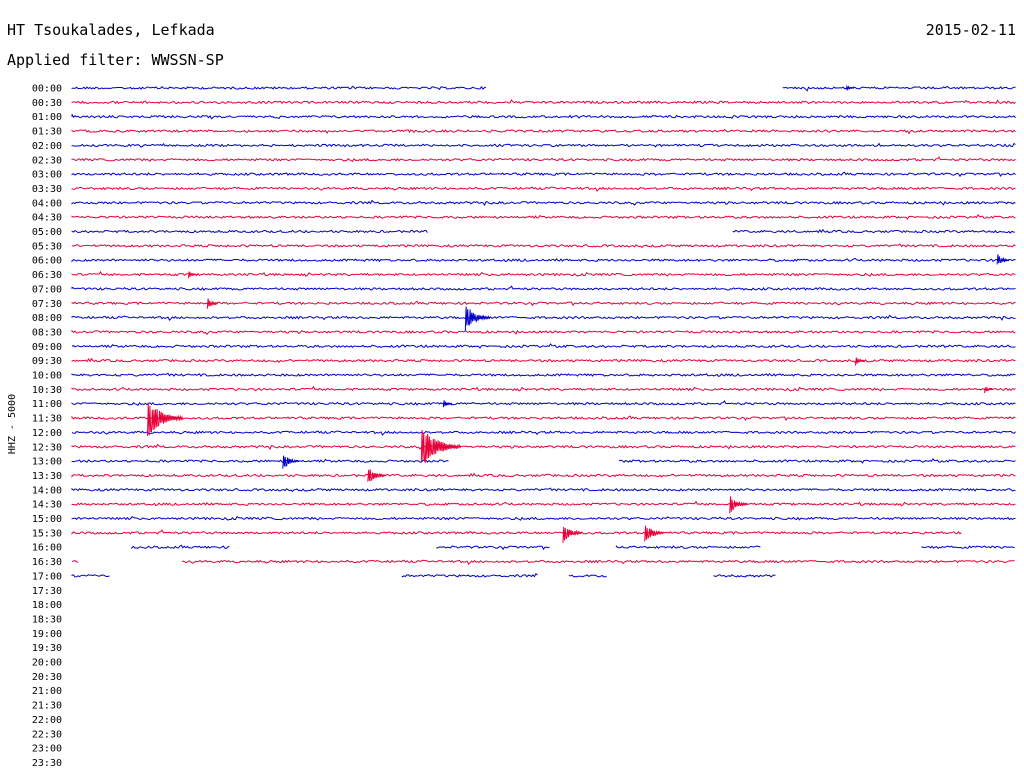 The width and height of the screenshot is (1024, 780). What do you see at coordinates (47, 289) in the screenshot?
I see `row-time-label: 07:00` at bounding box center [47, 289].